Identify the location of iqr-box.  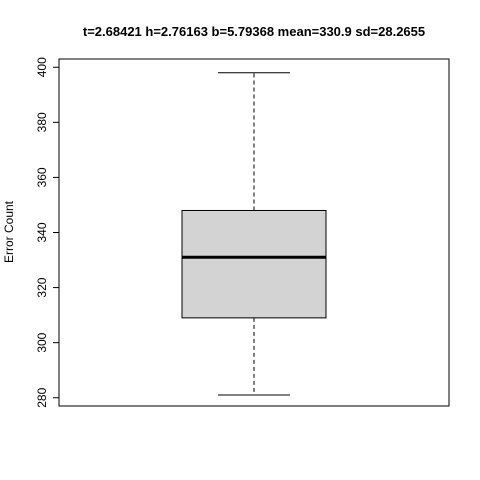
(254, 264).